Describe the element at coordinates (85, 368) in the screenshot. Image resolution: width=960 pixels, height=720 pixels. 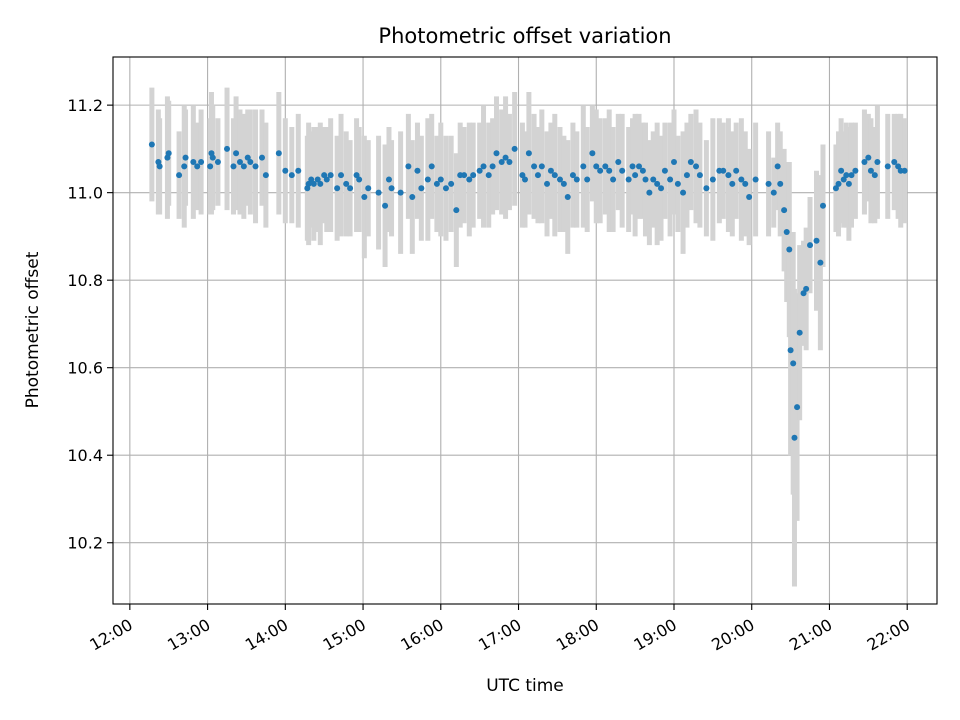
I see `y-tick-label: 10.6` at that location.